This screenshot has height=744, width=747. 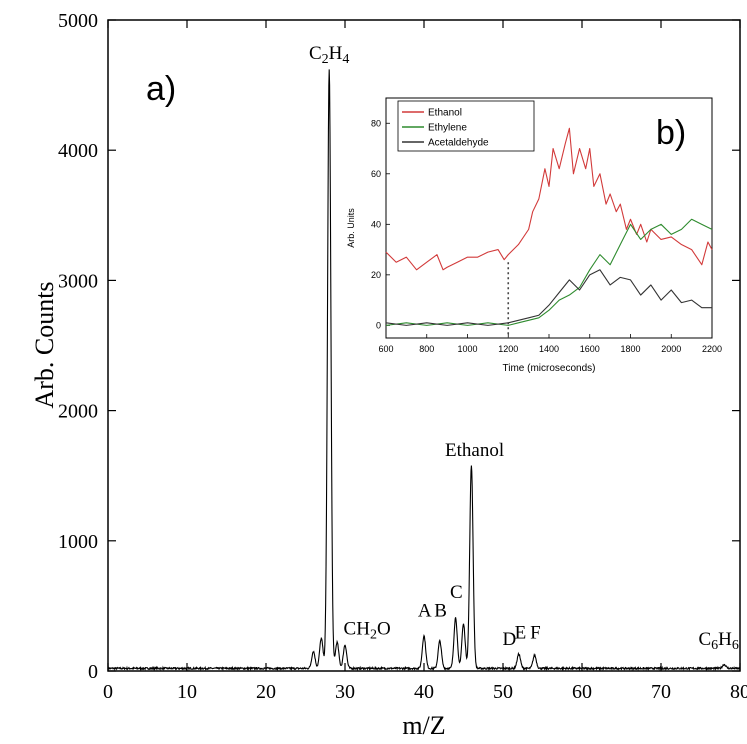 What do you see at coordinates (712, 349) in the screenshot?
I see `inset-x-tick-label: 2200` at bounding box center [712, 349].